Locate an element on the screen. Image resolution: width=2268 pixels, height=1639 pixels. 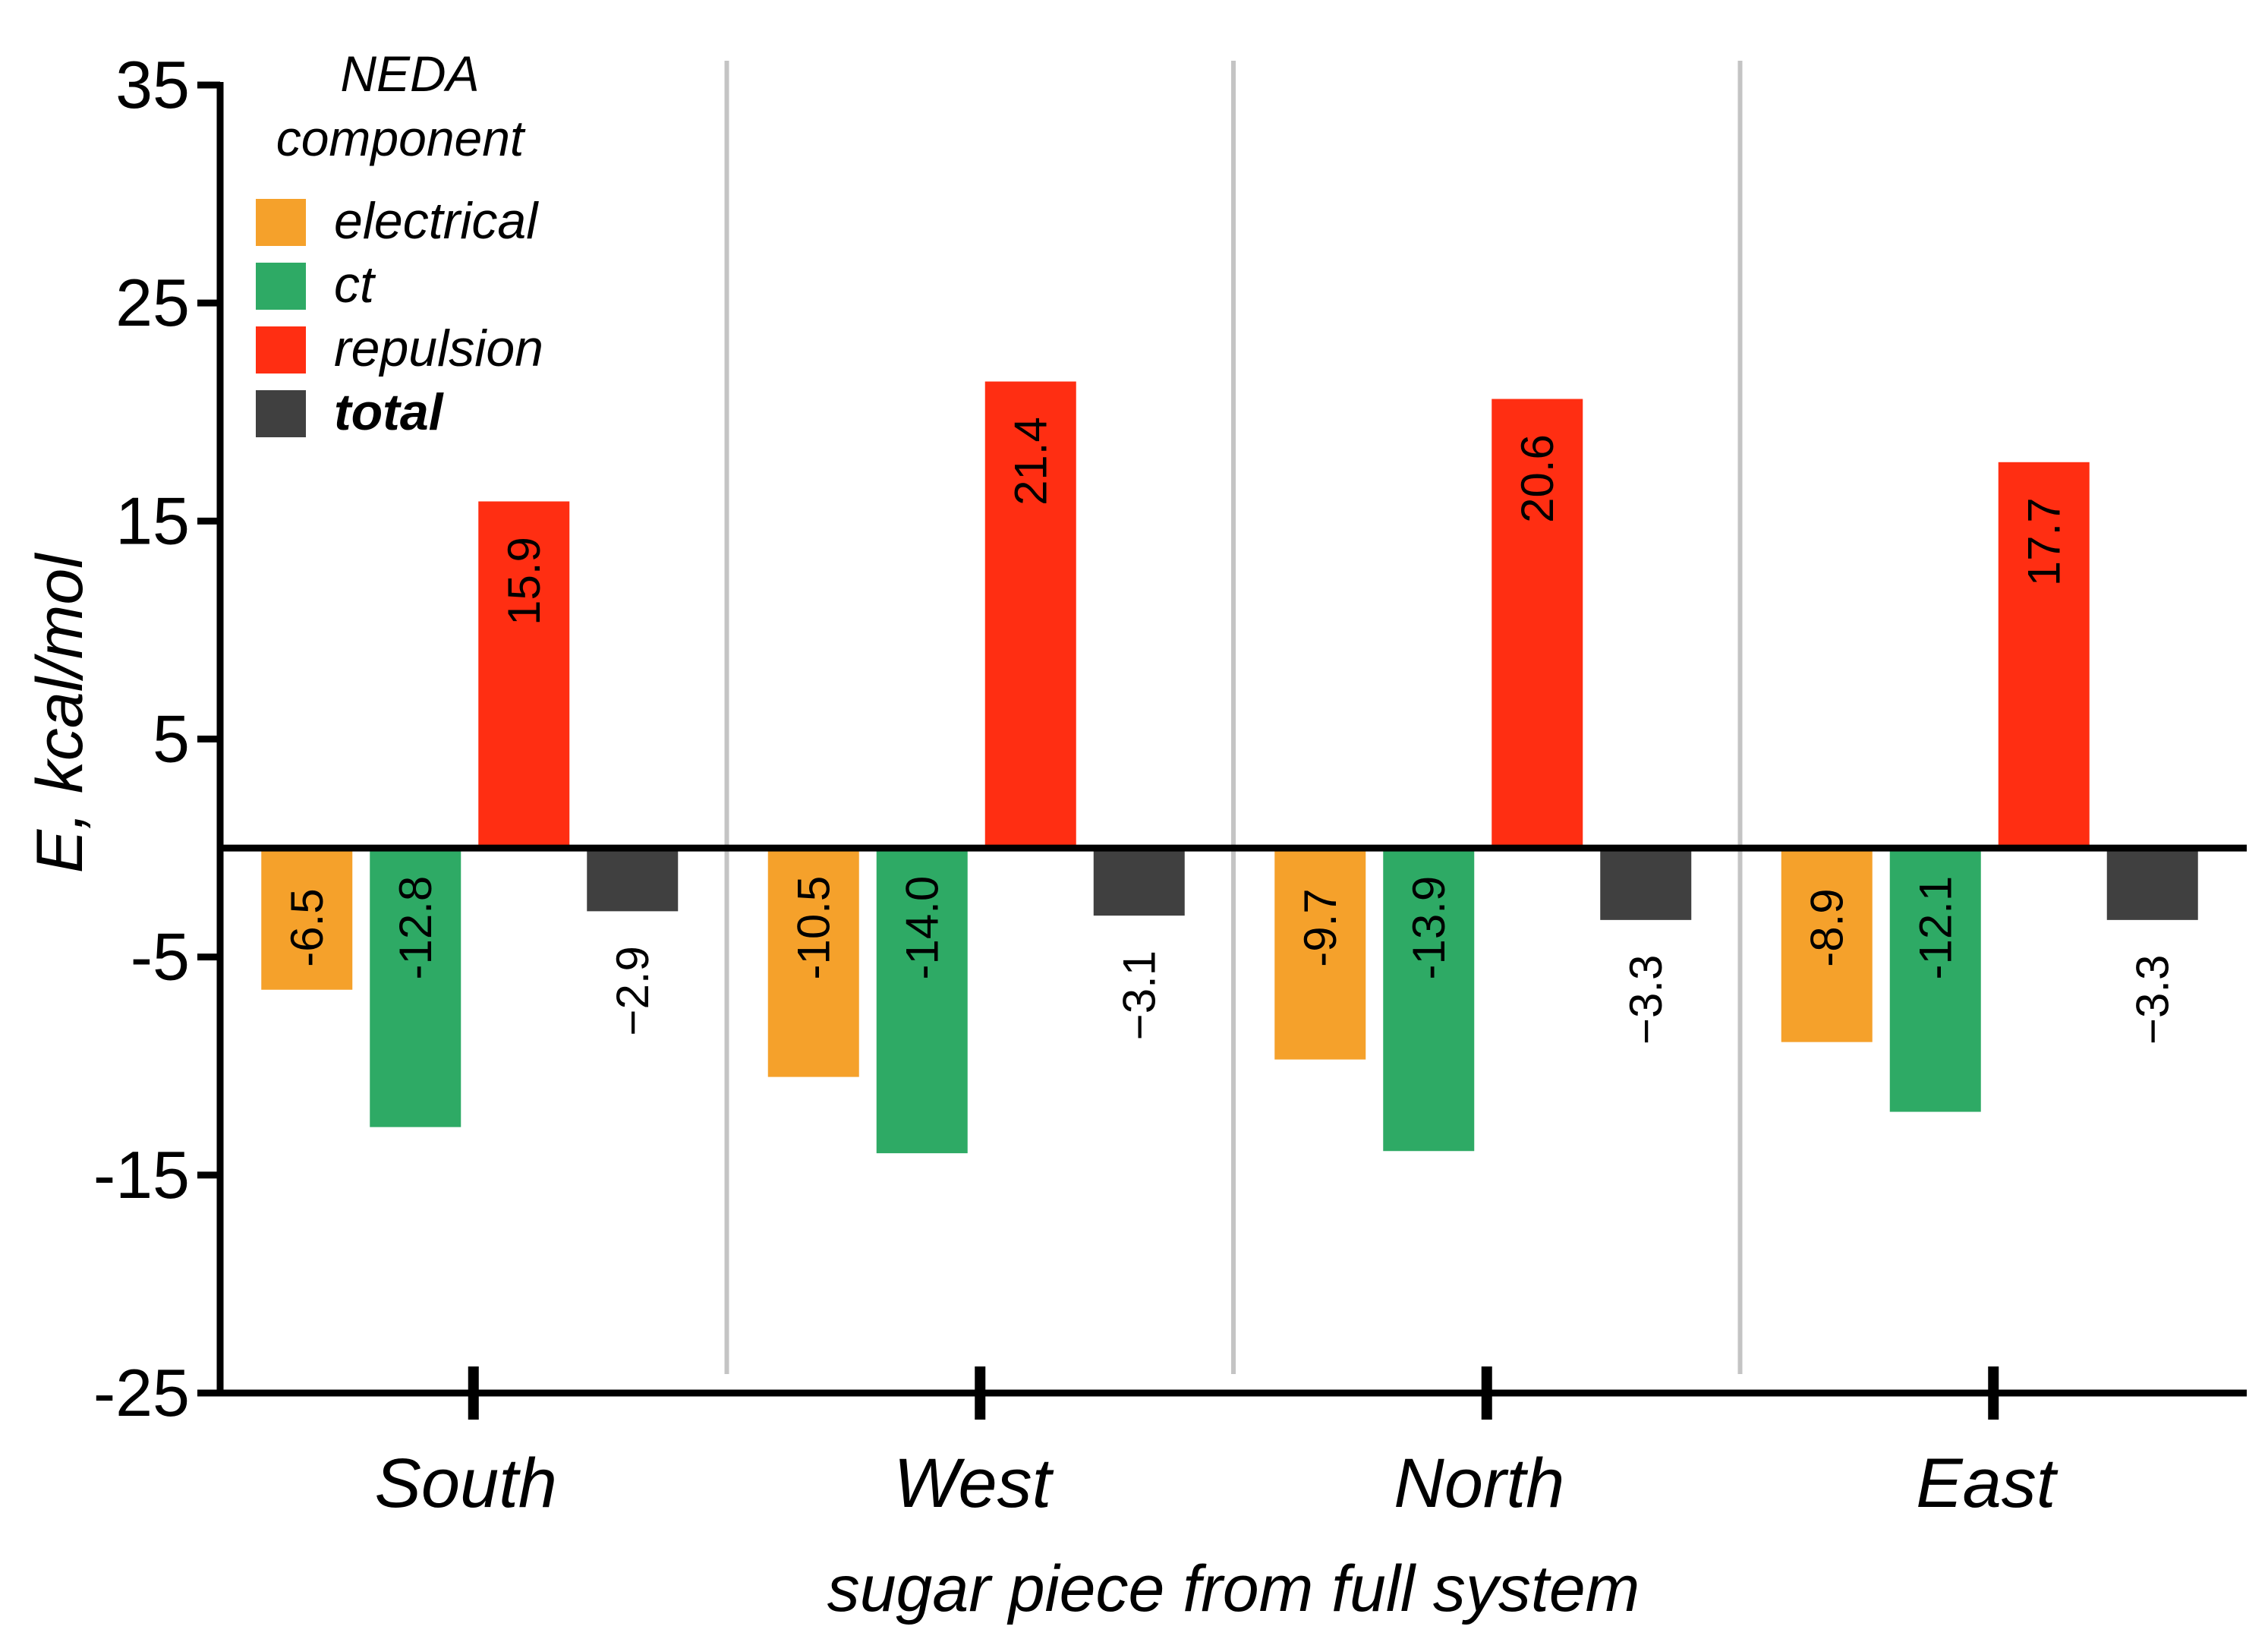
legend-label-repulsion: repulsion is located at coordinates (438, 348).